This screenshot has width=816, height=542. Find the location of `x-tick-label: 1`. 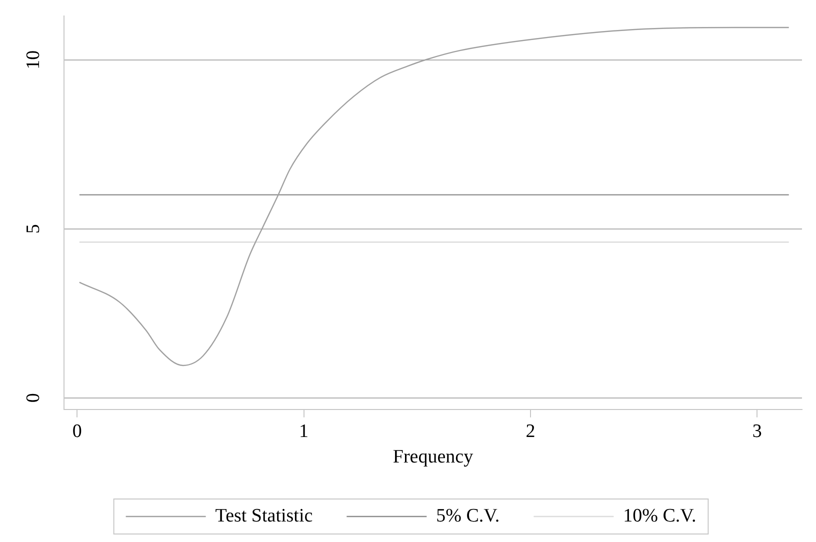

x-tick-label: 1 is located at coordinates (304, 431).